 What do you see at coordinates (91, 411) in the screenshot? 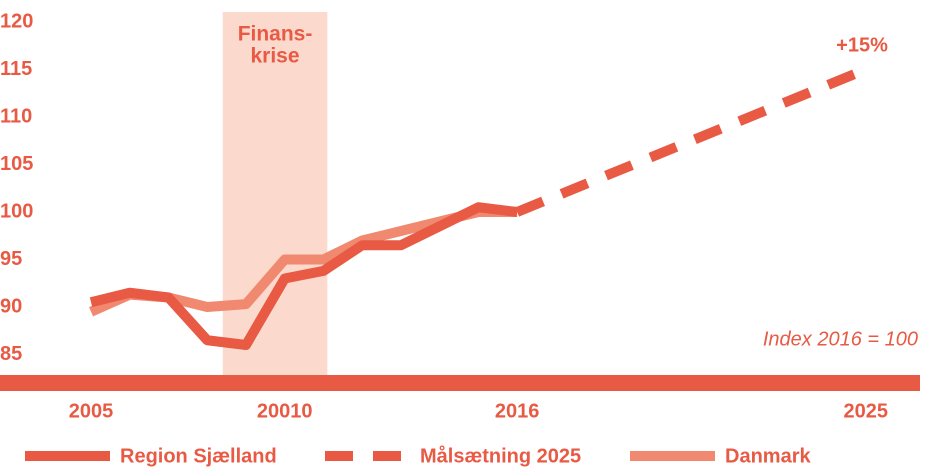
I see `x-tick-label: 2005` at bounding box center [91, 411].